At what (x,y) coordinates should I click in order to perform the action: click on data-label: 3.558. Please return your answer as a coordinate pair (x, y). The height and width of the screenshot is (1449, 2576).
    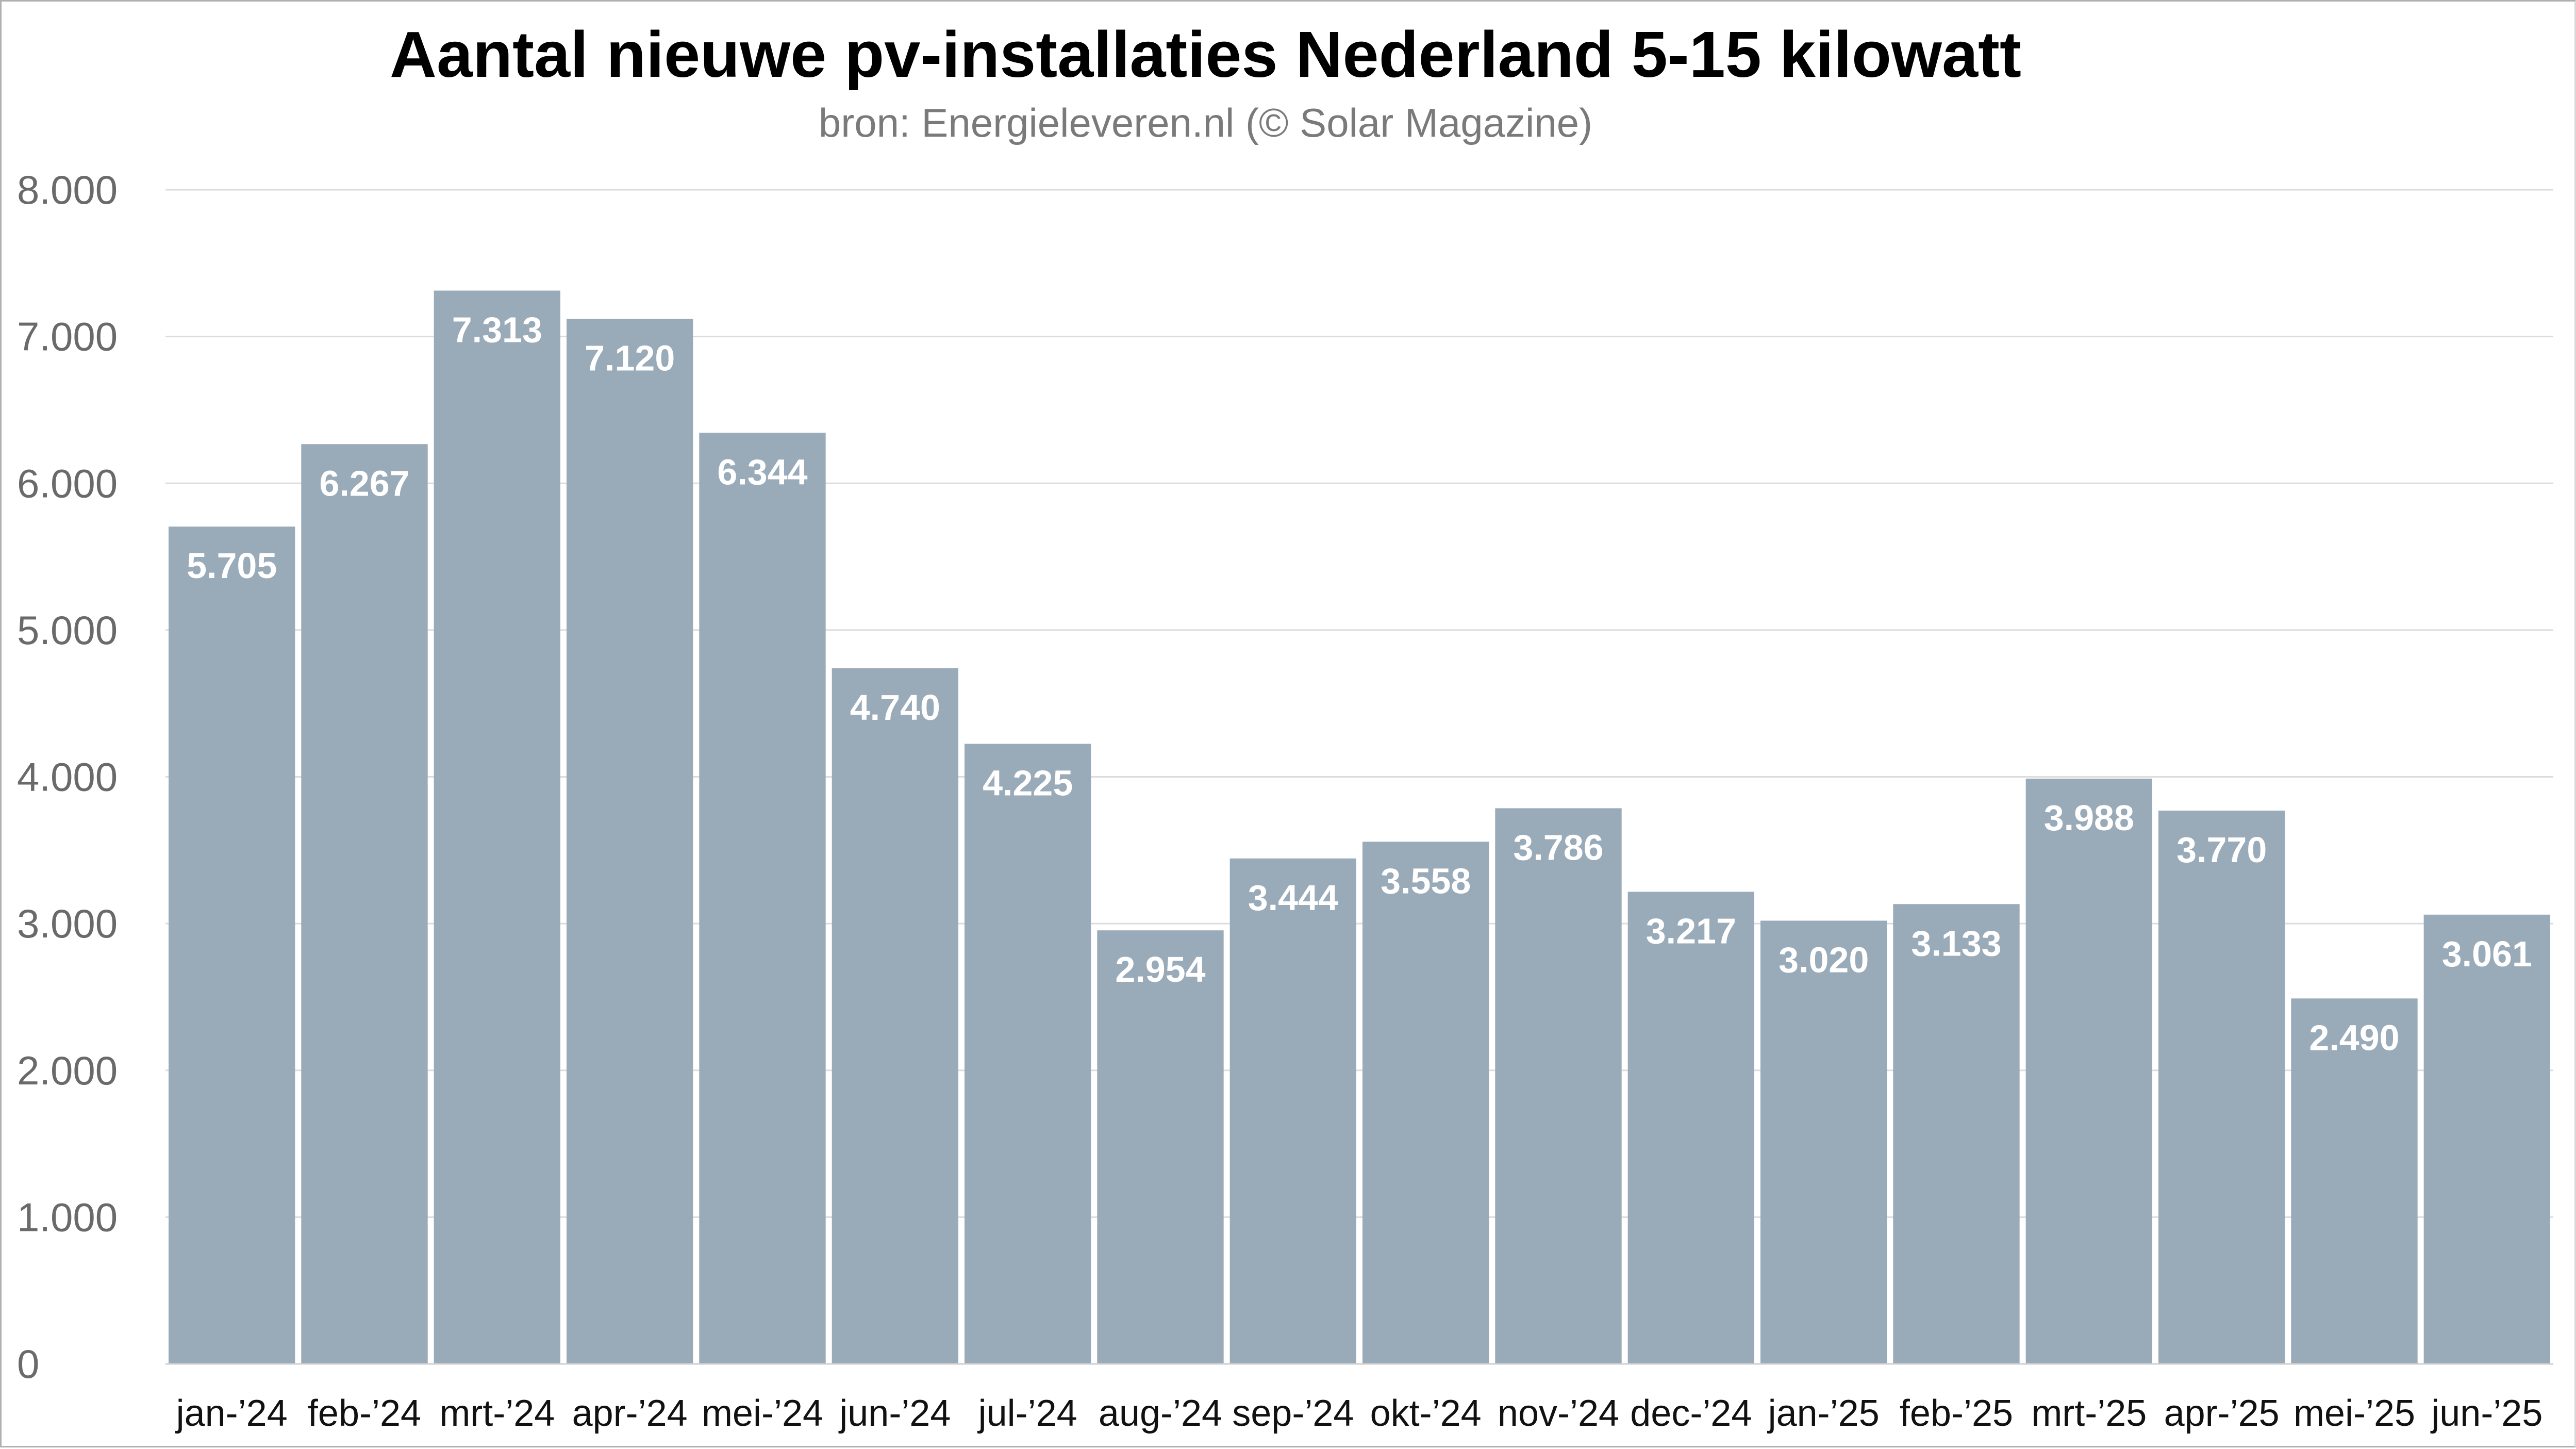
    Looking at the image, I should click on (1426, 881).